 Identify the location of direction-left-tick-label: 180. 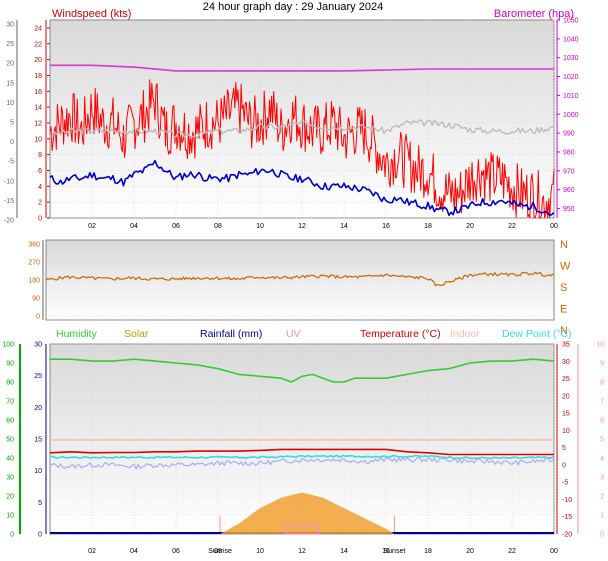
(34, 281).